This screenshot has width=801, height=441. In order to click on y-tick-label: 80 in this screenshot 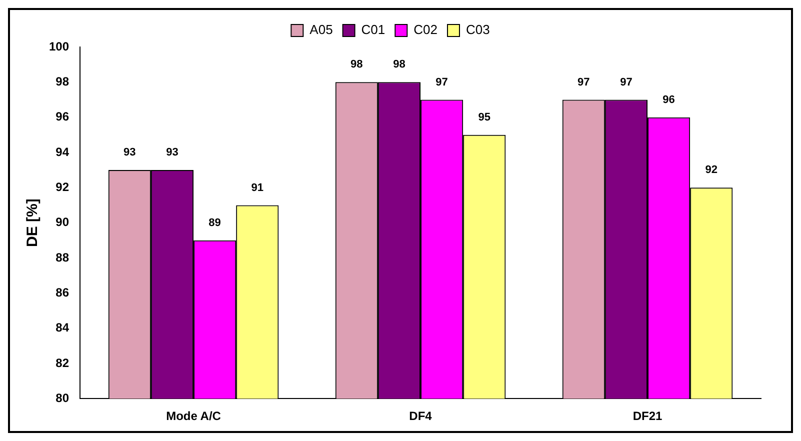, I will do `click(63, 397)`.